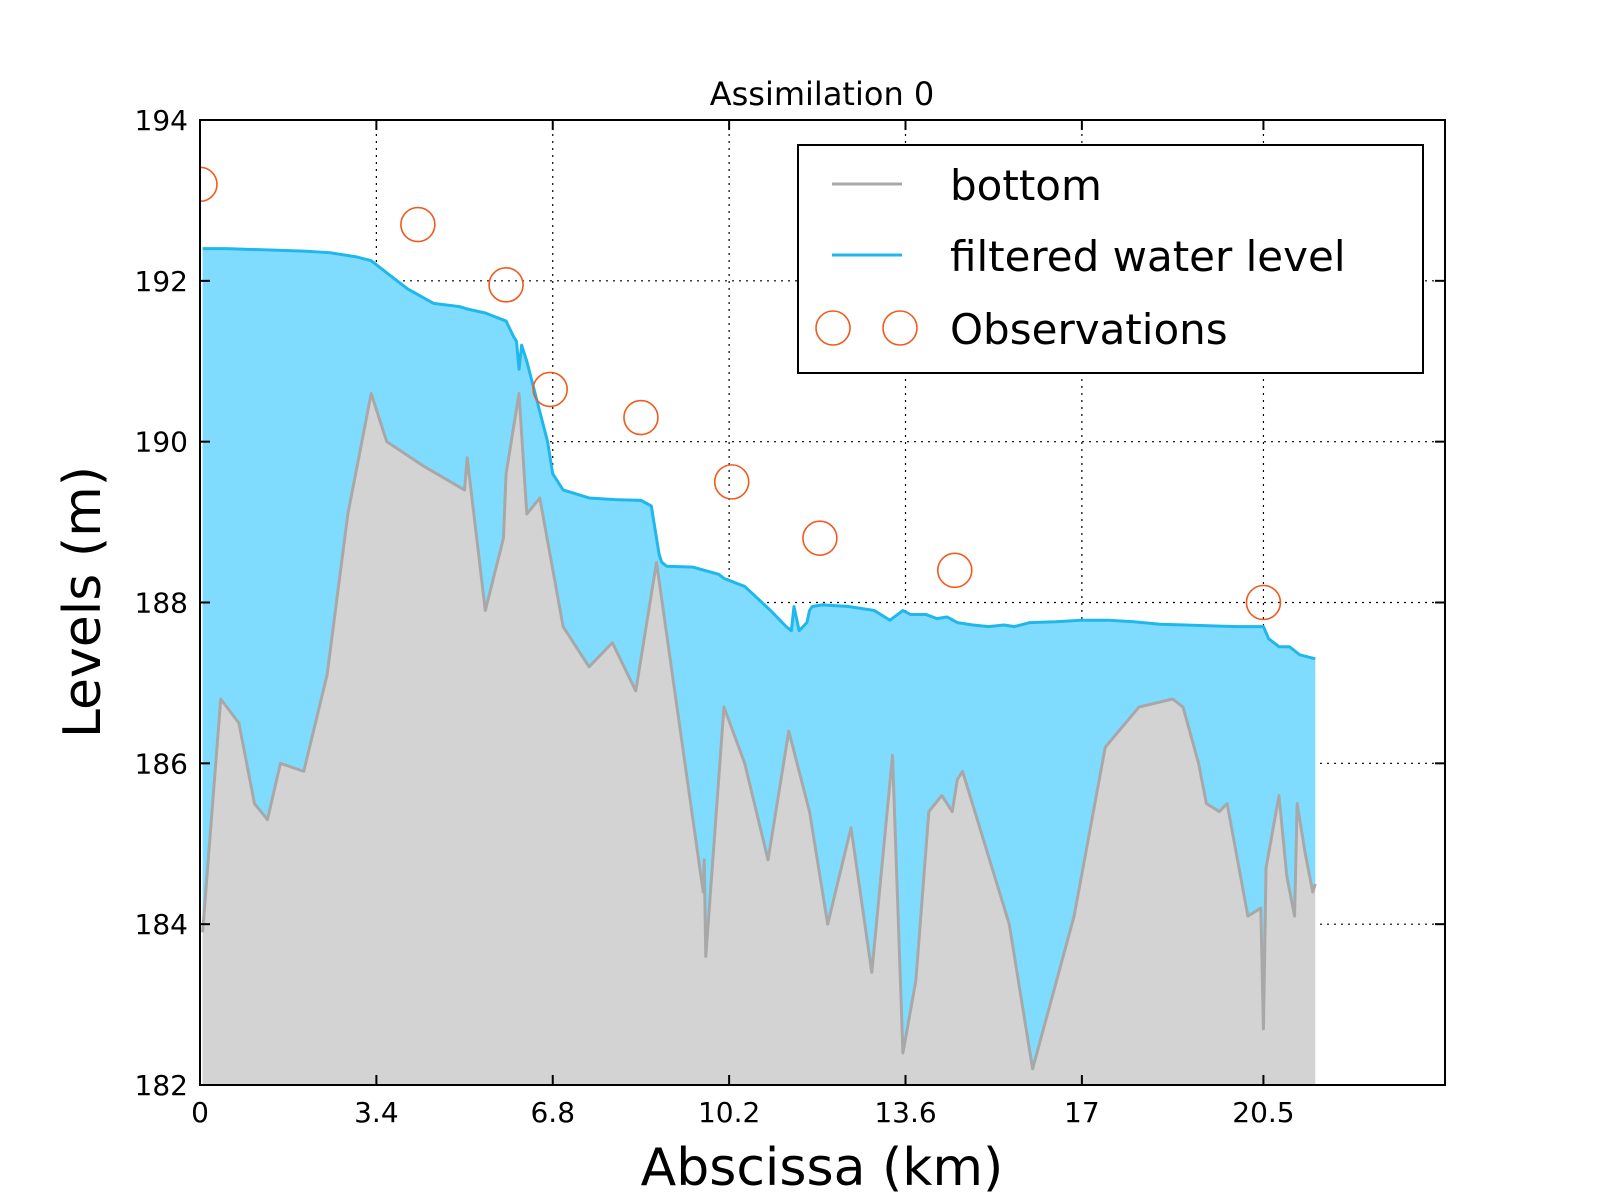  Describe the element at coordinates (161, 1085) in the screenshot. I see `y-tick-label: 182` at that location.